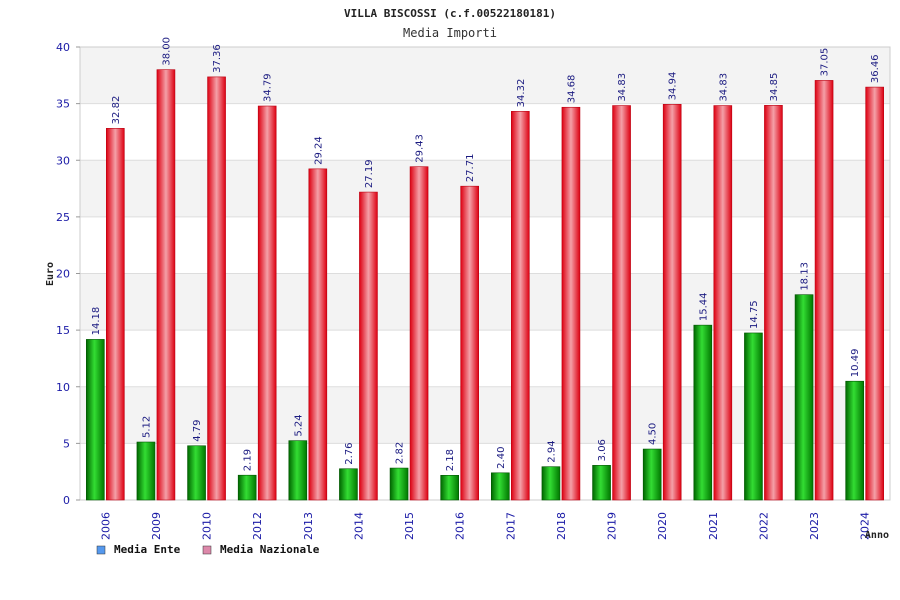 This screenshot has height=600, width=900. Describe the element at coordinates (865, 526) in the screenshot. I see `x-tick-label-2024: 2024` at that location.